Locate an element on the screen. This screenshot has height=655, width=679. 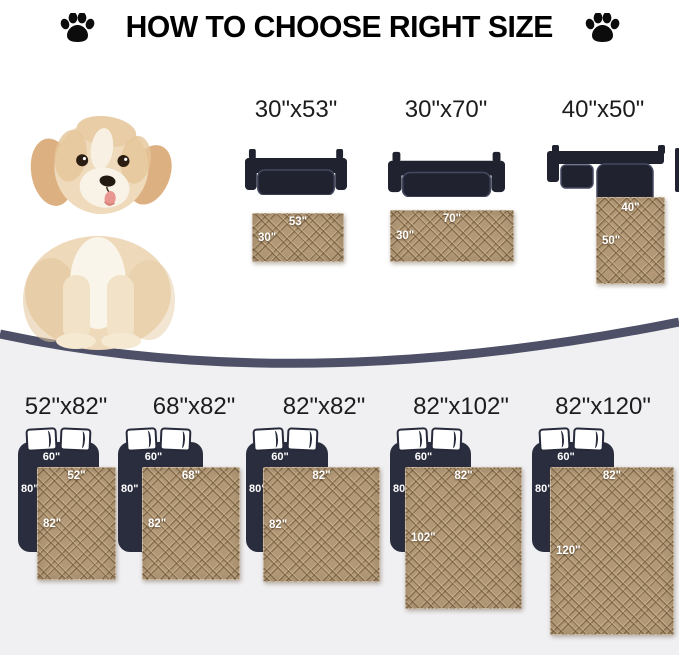
blanket-width-label: 70" is located at coordinates (452, 219).